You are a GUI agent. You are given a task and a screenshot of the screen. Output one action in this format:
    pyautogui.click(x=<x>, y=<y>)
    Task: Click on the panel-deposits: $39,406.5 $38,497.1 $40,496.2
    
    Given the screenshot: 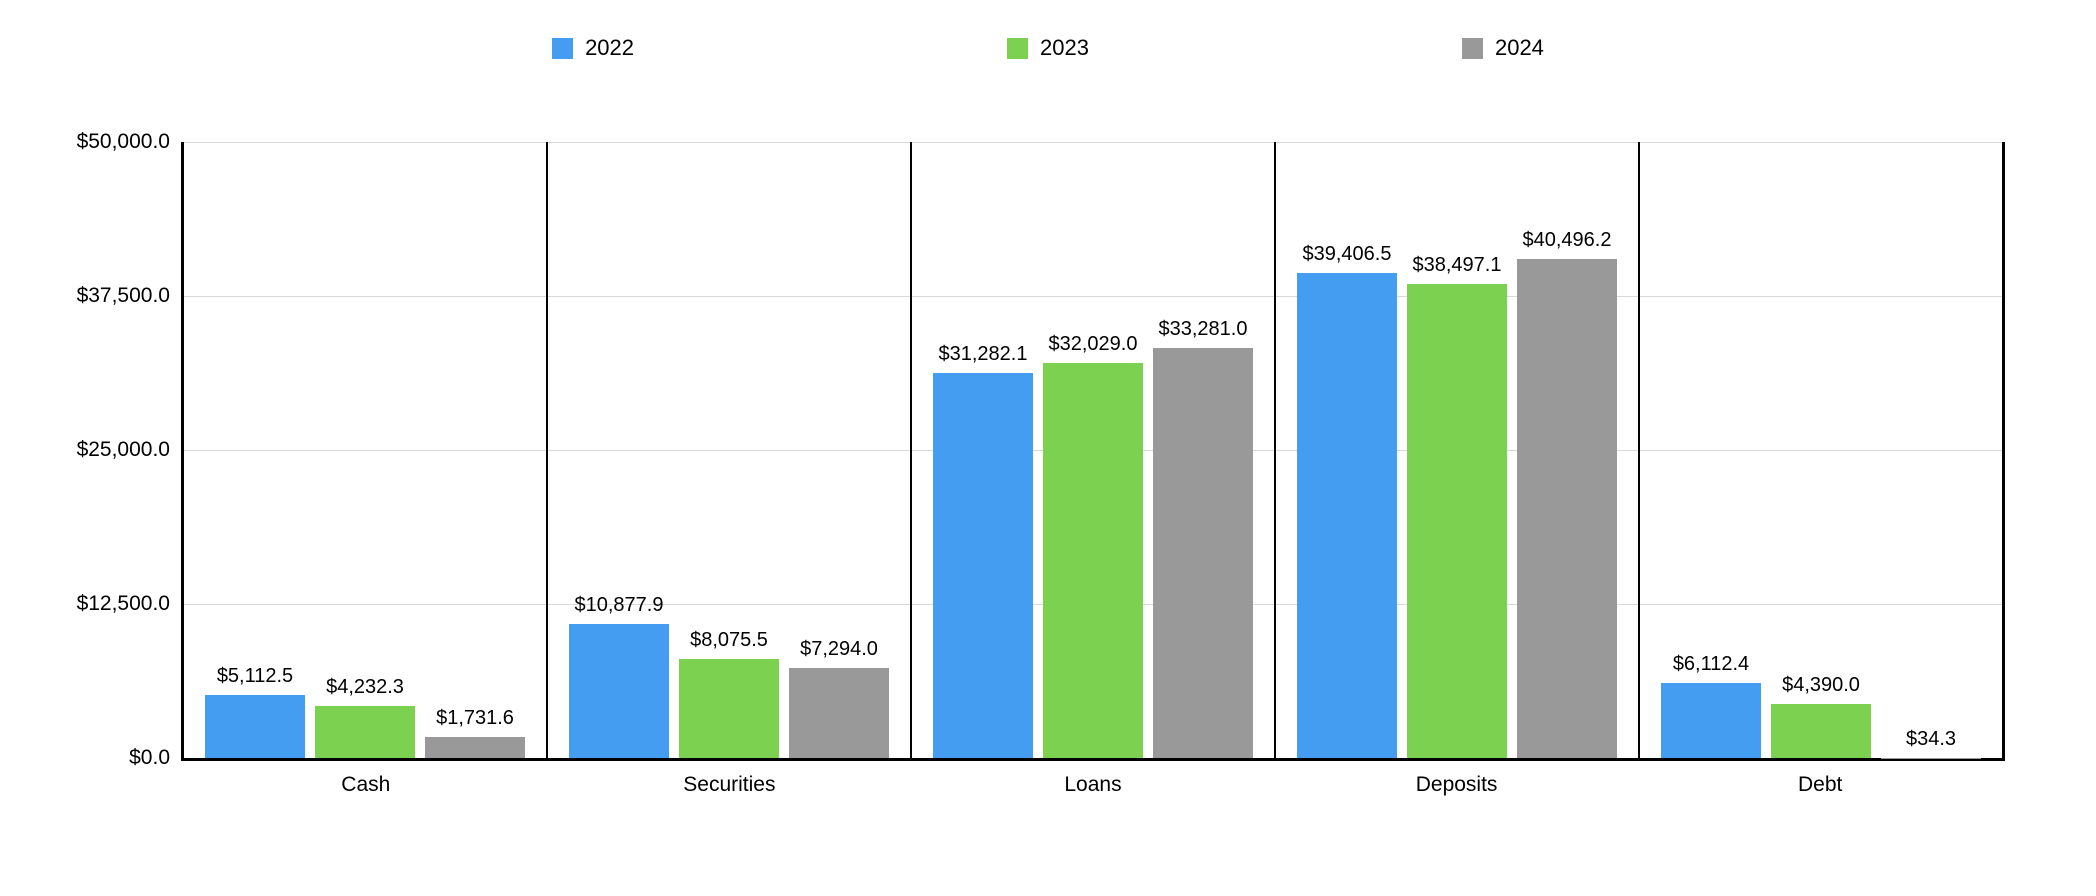 What is the action you would take?
    pyautogui.click(x=1458, y=450)
    